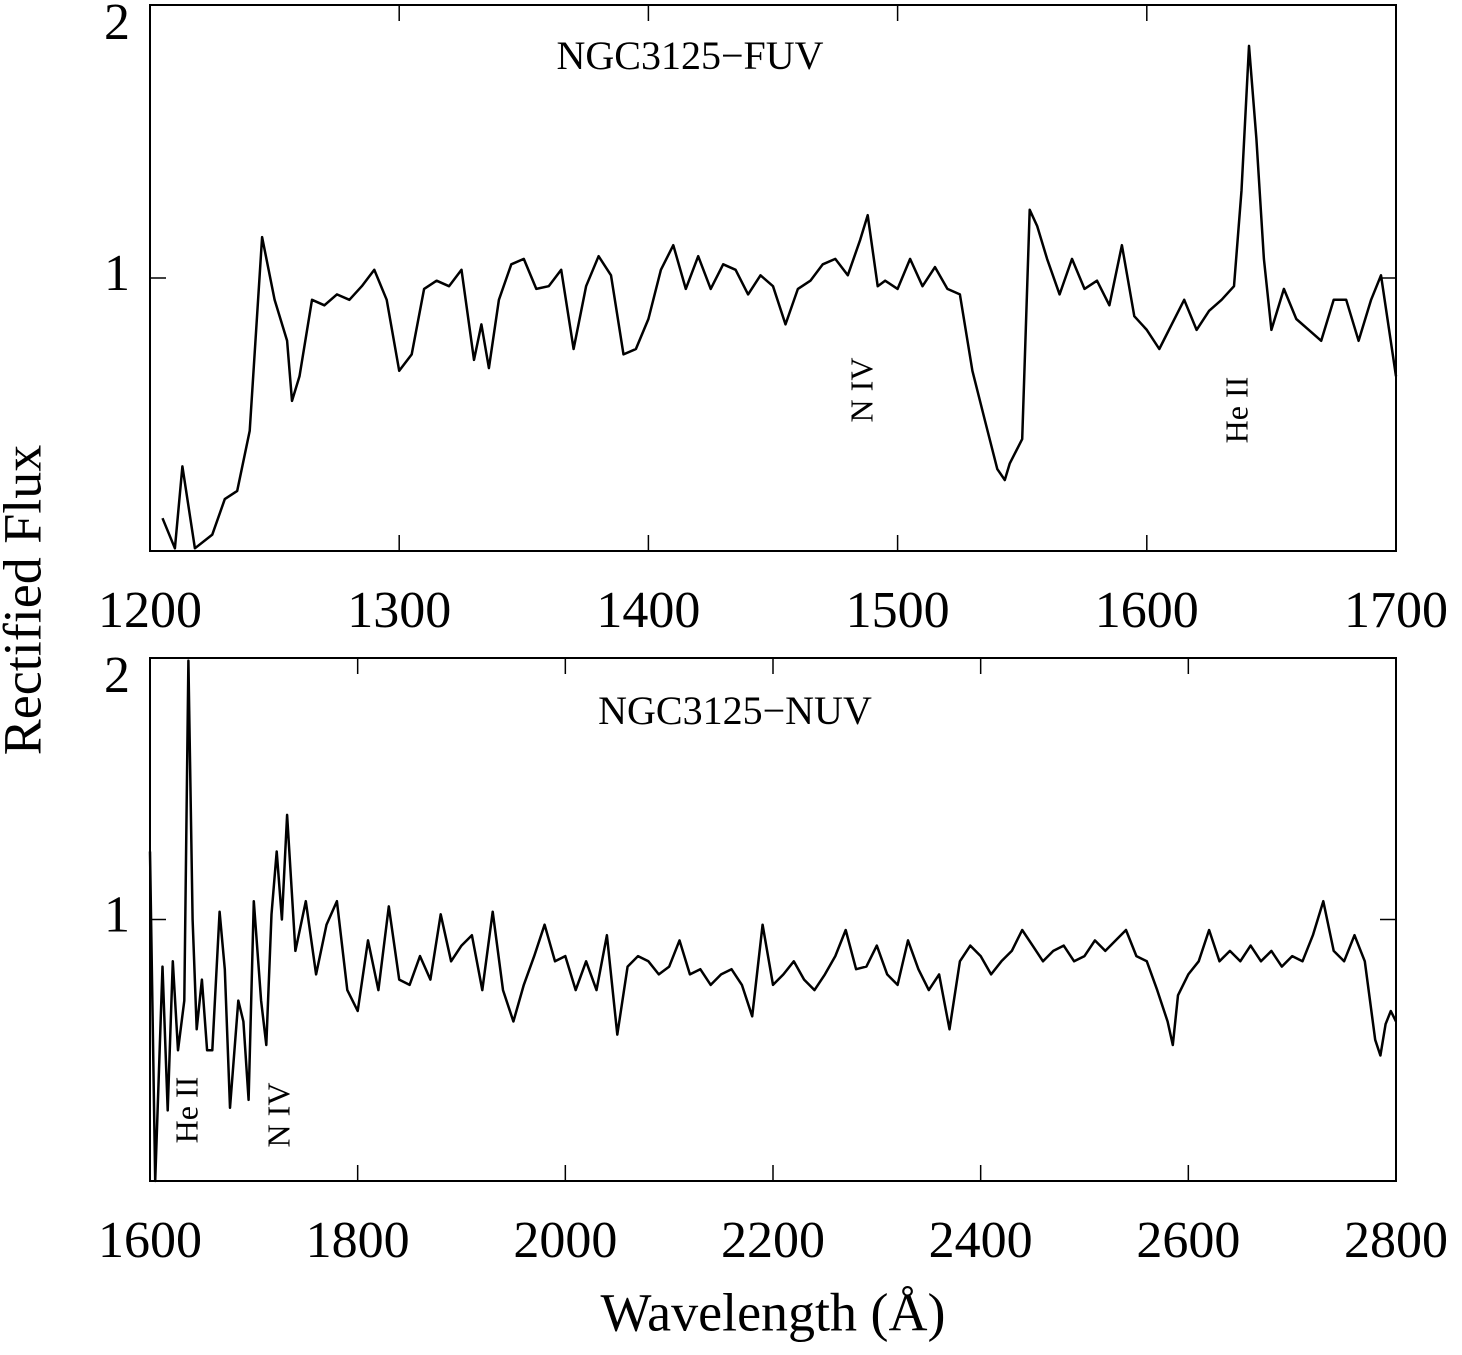 This screenshot has width=1462, height=1355. I want to click on x-tick-label: 1800, so click(358, 1240).